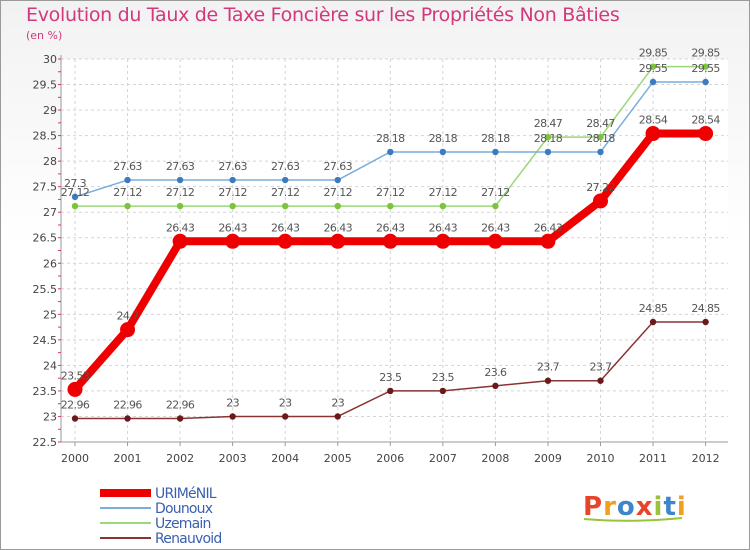  I want to click on data-label-dounoux: 27.3, so click(75, 183).